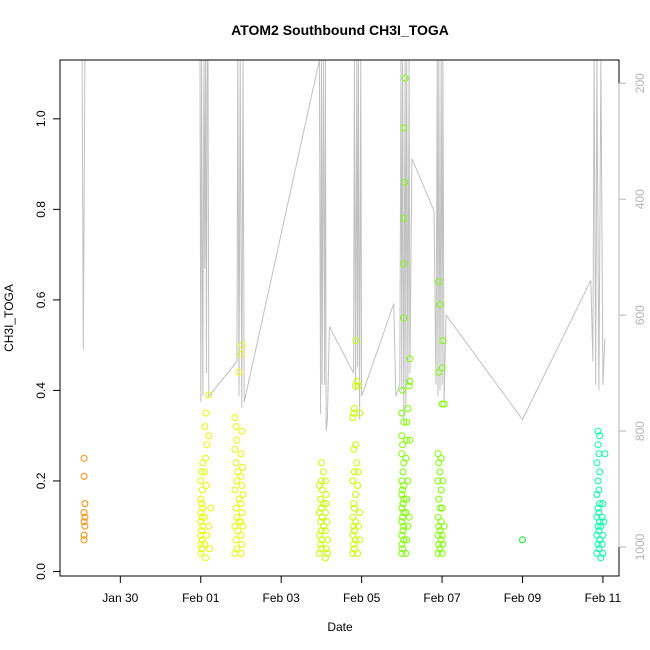 This screenshot has height=650, width=650. I want to click on x-axis-title: Date, so click(340, 627).